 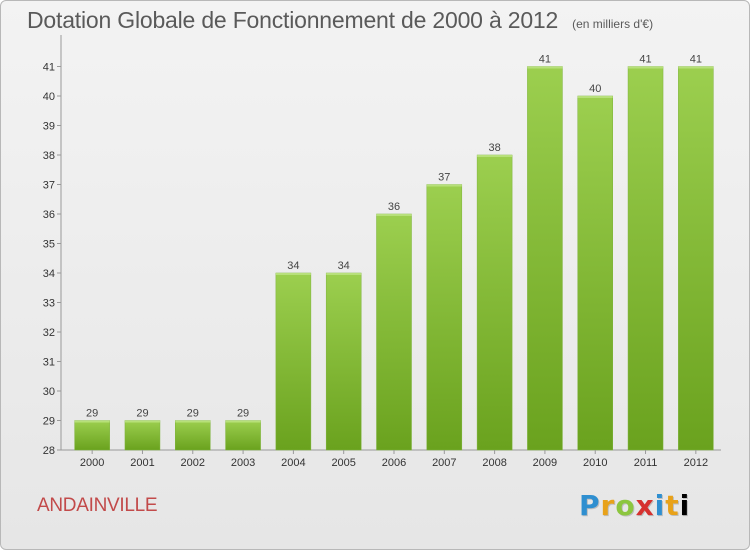 What do you see at coordinates (49, 304) in the screenshot?
I see `y-tick-label: 33` at bounding box center [49, 304].